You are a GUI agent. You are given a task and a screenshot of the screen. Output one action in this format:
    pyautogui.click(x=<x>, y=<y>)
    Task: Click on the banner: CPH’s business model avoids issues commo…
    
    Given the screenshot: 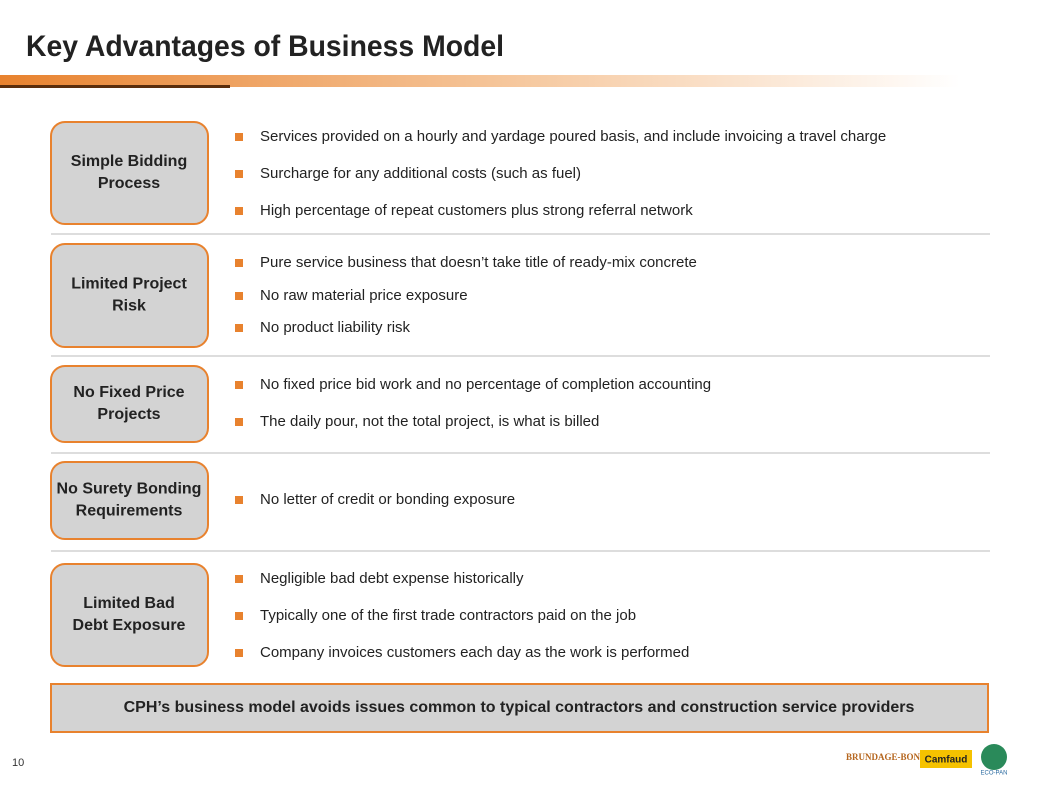 What is the action you would take?
    pyautogui.click(x=519, y=707)
    